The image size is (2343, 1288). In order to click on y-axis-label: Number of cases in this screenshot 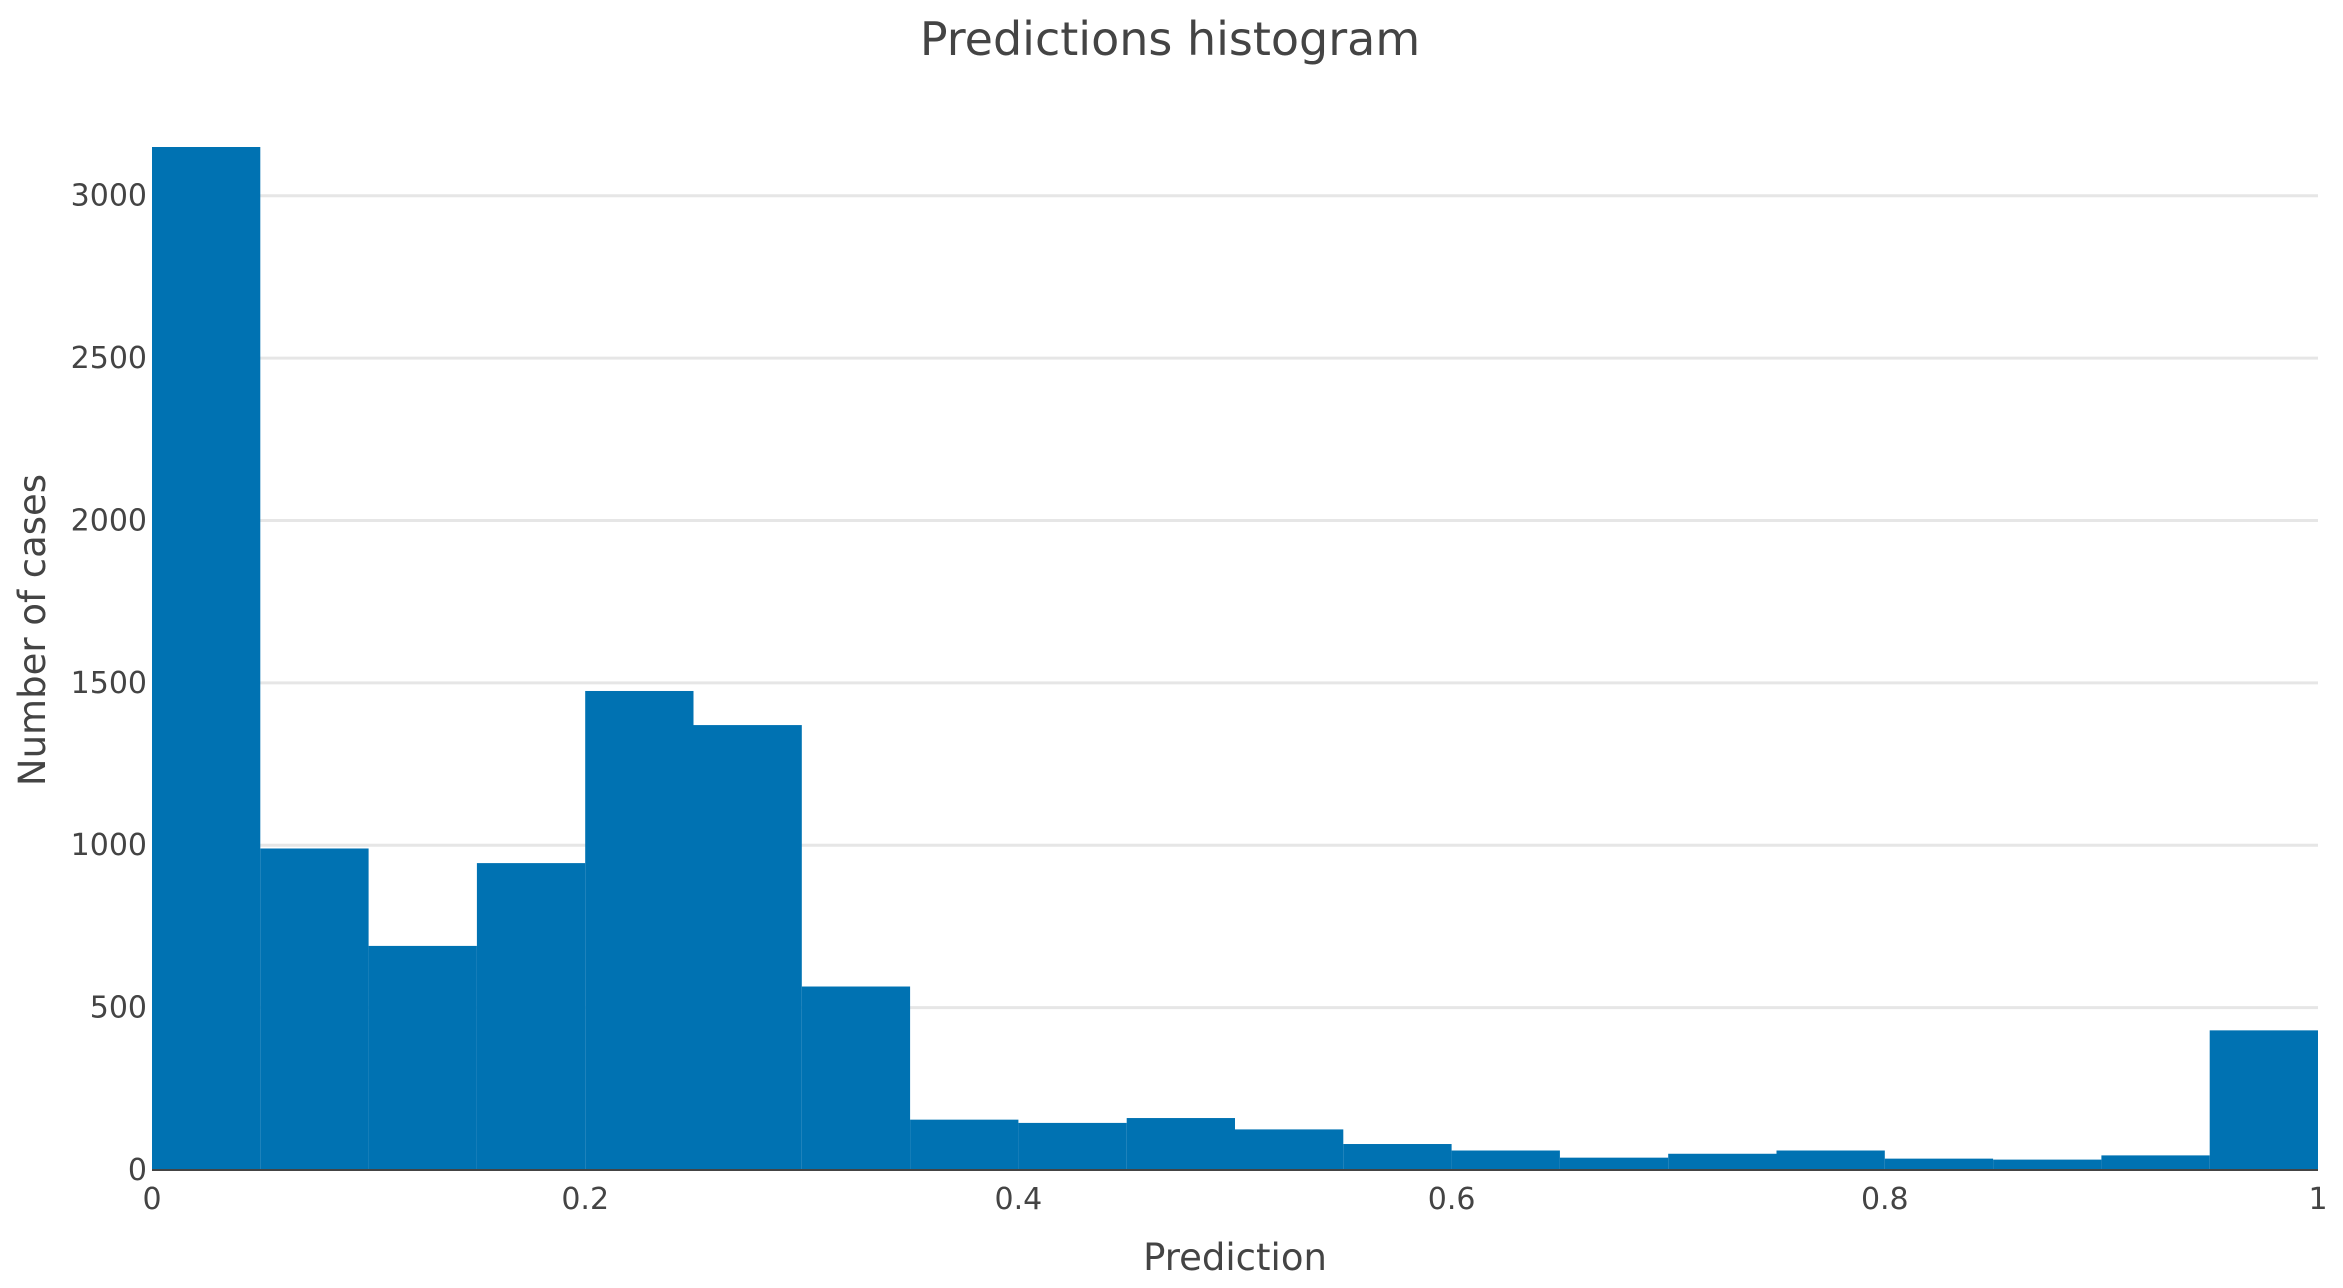, I will do `click(32, 630)`.